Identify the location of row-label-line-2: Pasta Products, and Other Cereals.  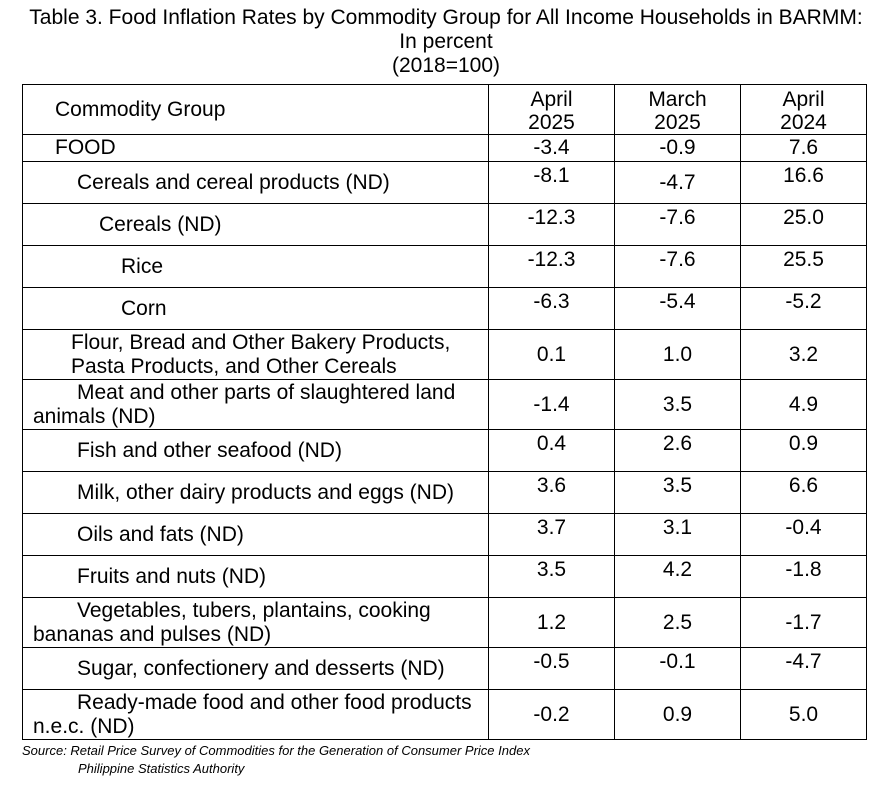
(234, 366).